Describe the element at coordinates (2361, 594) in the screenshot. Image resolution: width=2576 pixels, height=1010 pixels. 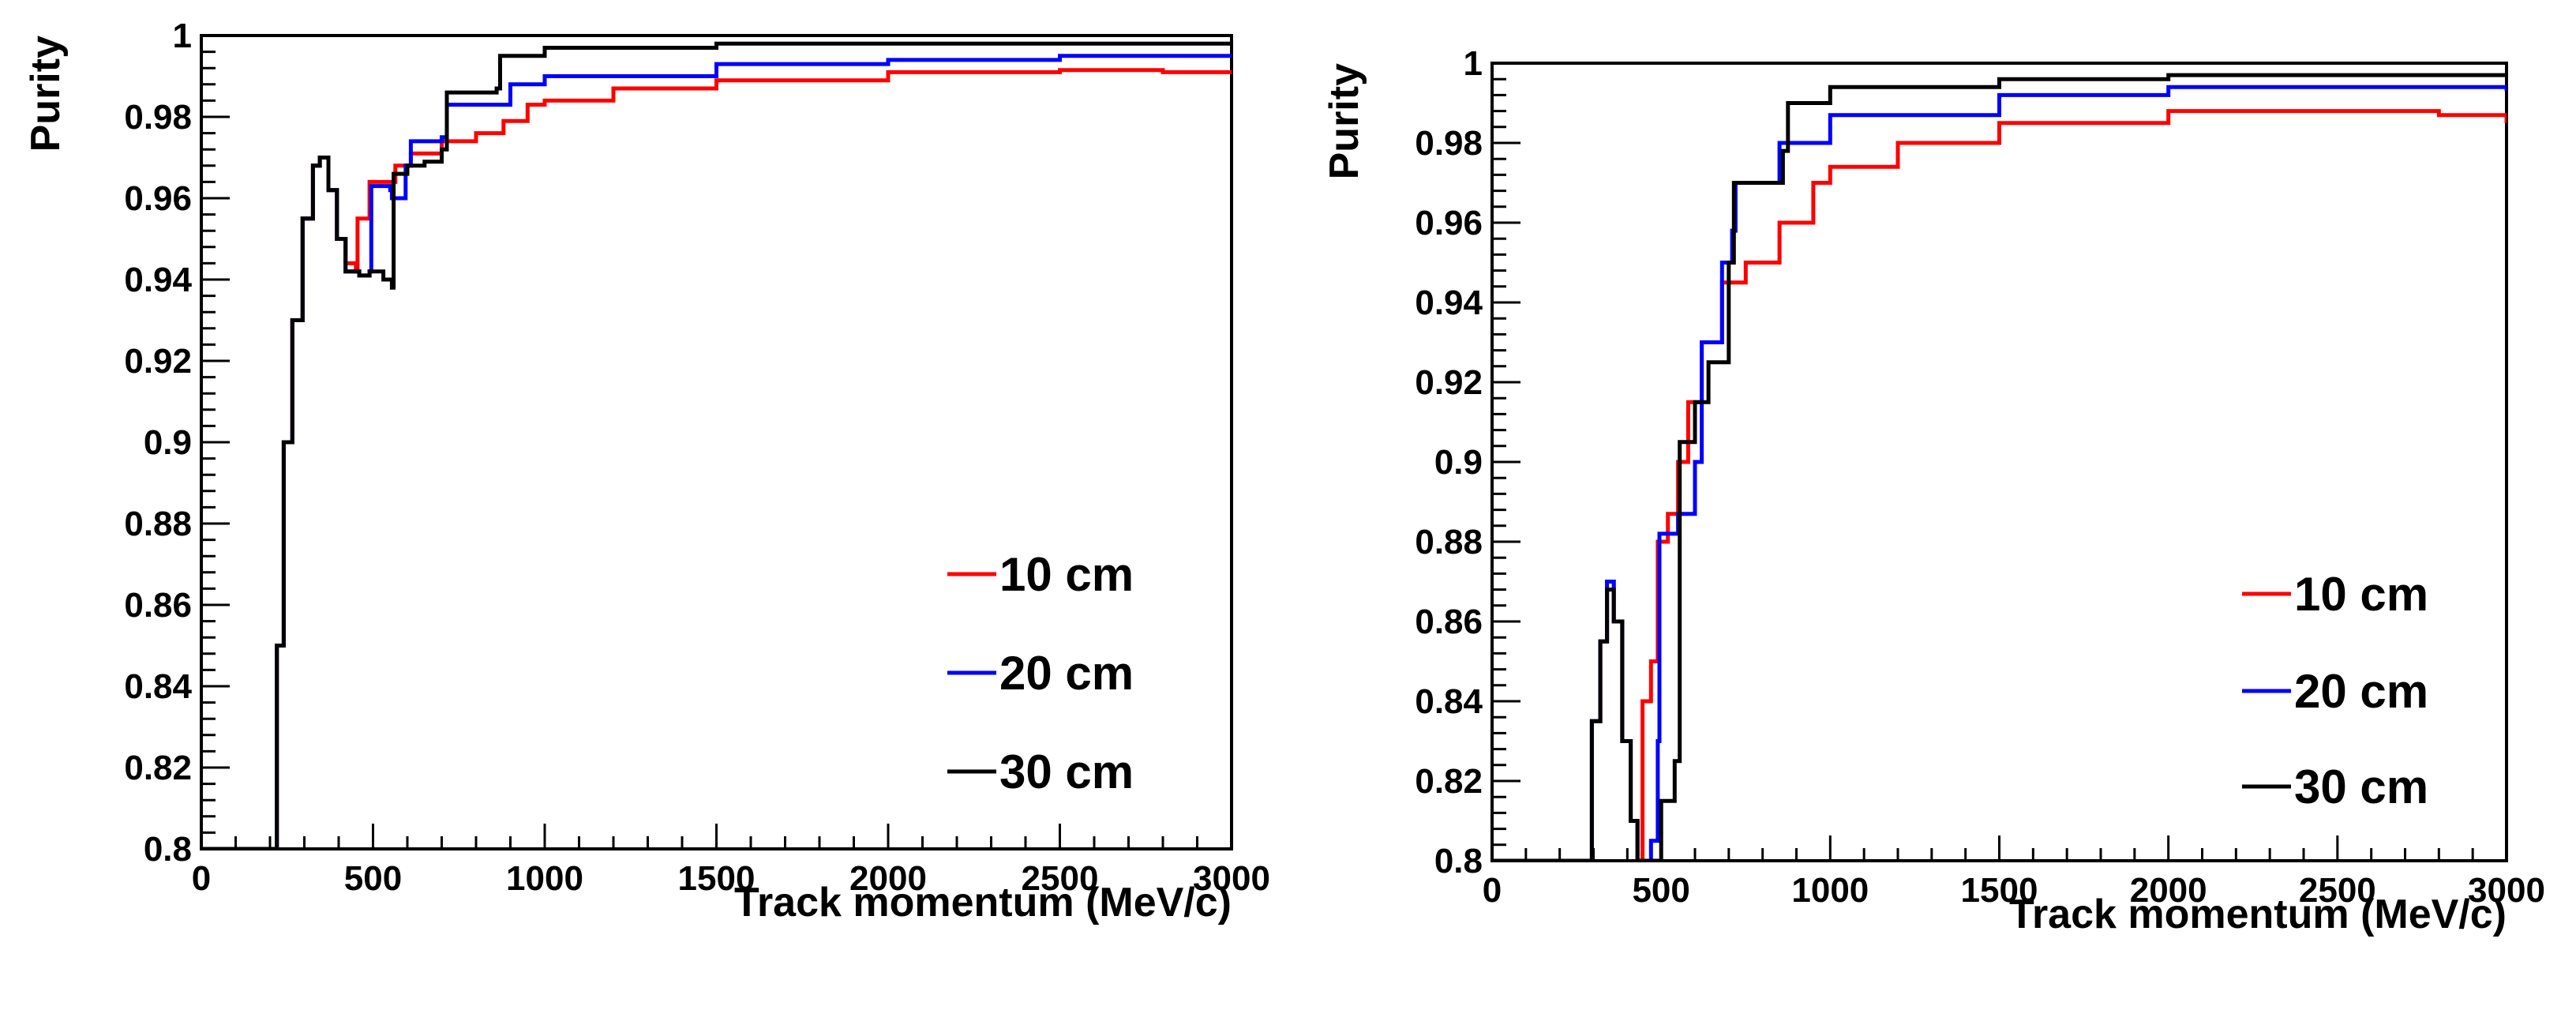
I see `right-legend-label: 10 cm` at that location.